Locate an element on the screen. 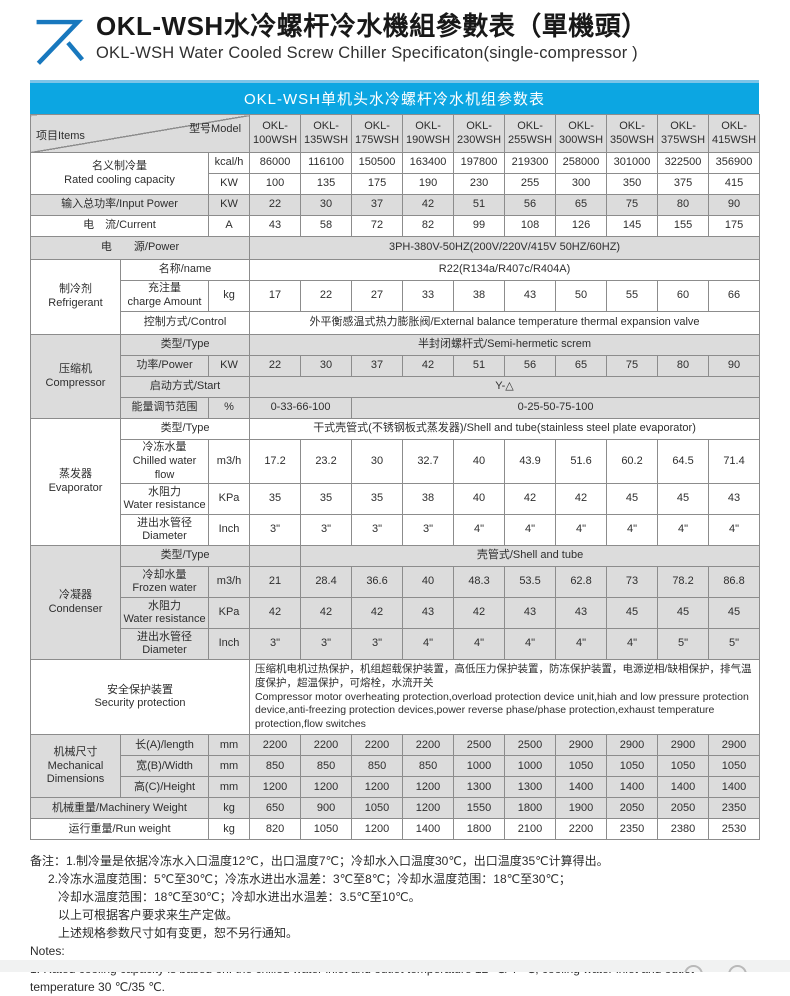 The height and width of the screenshot is (996, 790). table-cell: 135 is located at coordinates (326, 184).